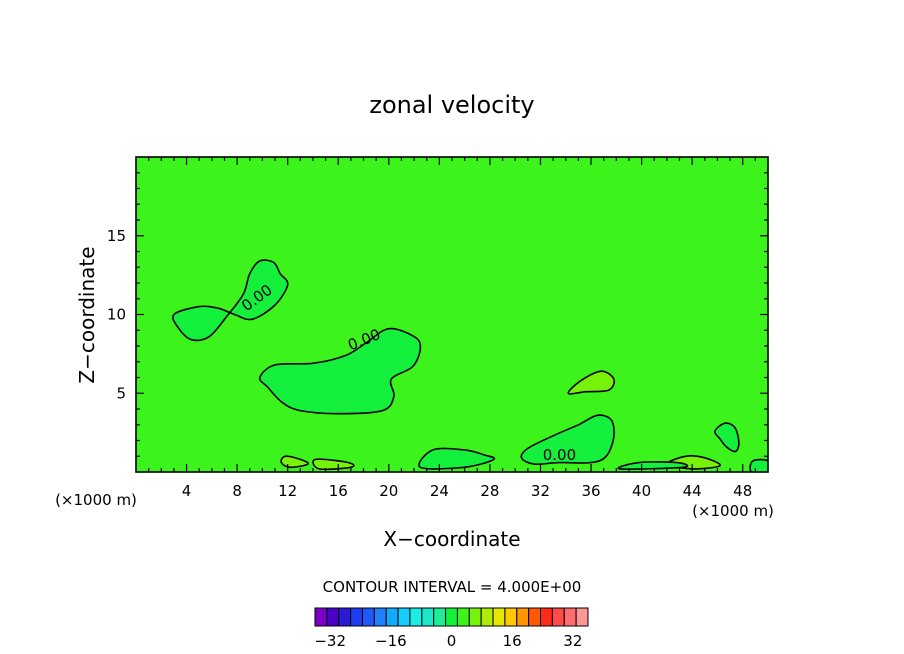 This screenshot has height=654, width=904. Describe the element at coordinates (512, 641) in the screenshot. I see `colorbar-tick-label: 16` at that location.